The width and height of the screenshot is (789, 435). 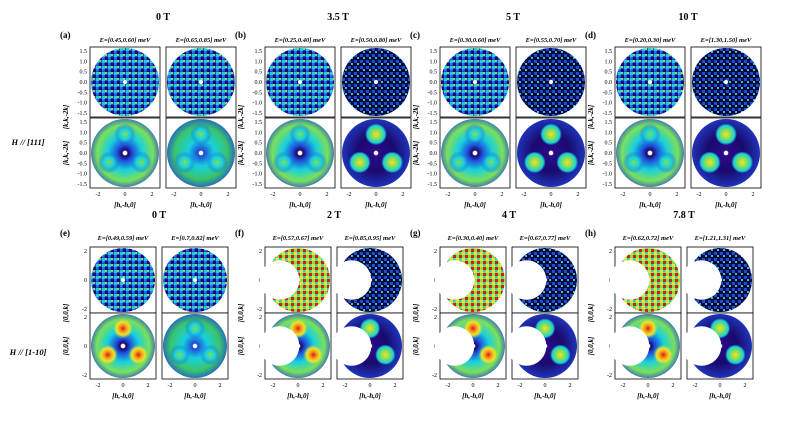 What do you see at coordinates (334, 215) in the screenshot?
I see `field-title: 2 T` at bounding box center [334, 215].